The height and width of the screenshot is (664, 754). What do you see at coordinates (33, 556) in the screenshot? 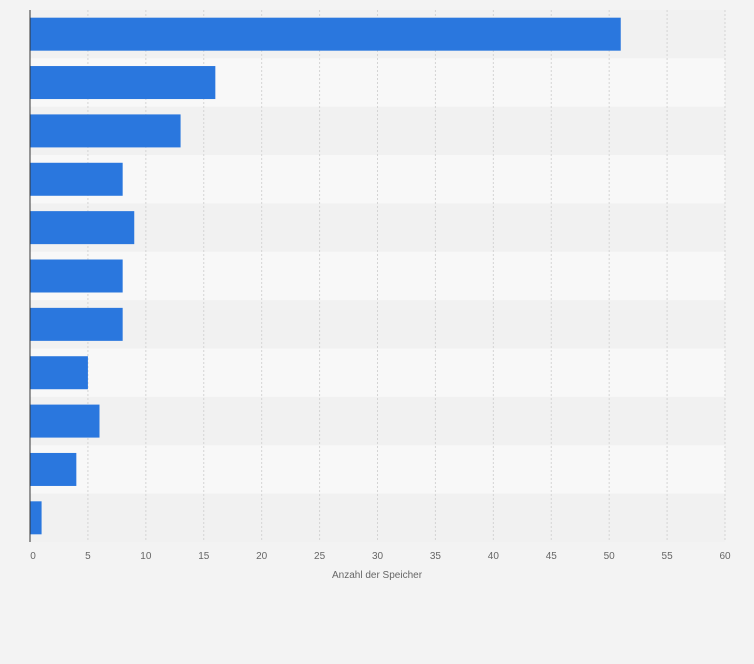
I see `x-tick-label: 0` at bounding box center [33, 556].